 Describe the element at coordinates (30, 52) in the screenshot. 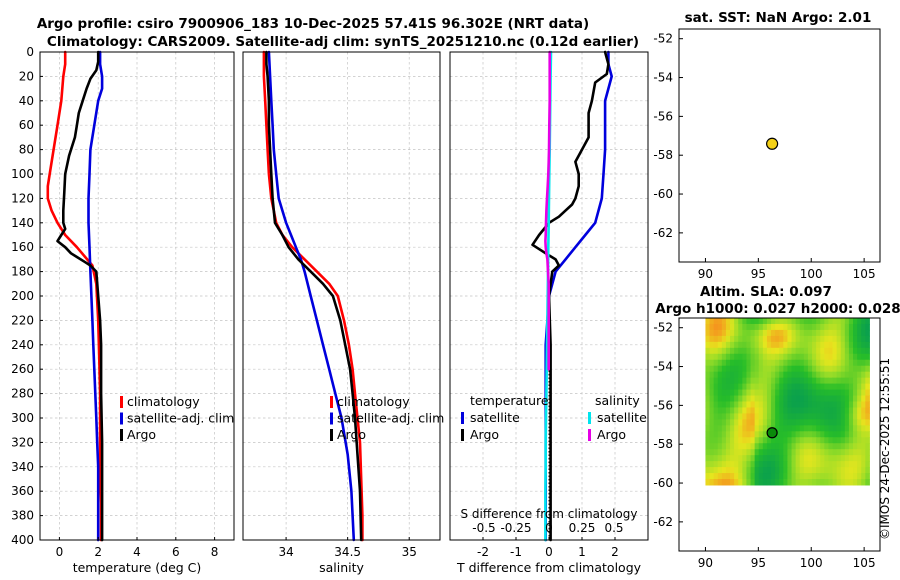

I see `y-tick-label: 0` at that location.